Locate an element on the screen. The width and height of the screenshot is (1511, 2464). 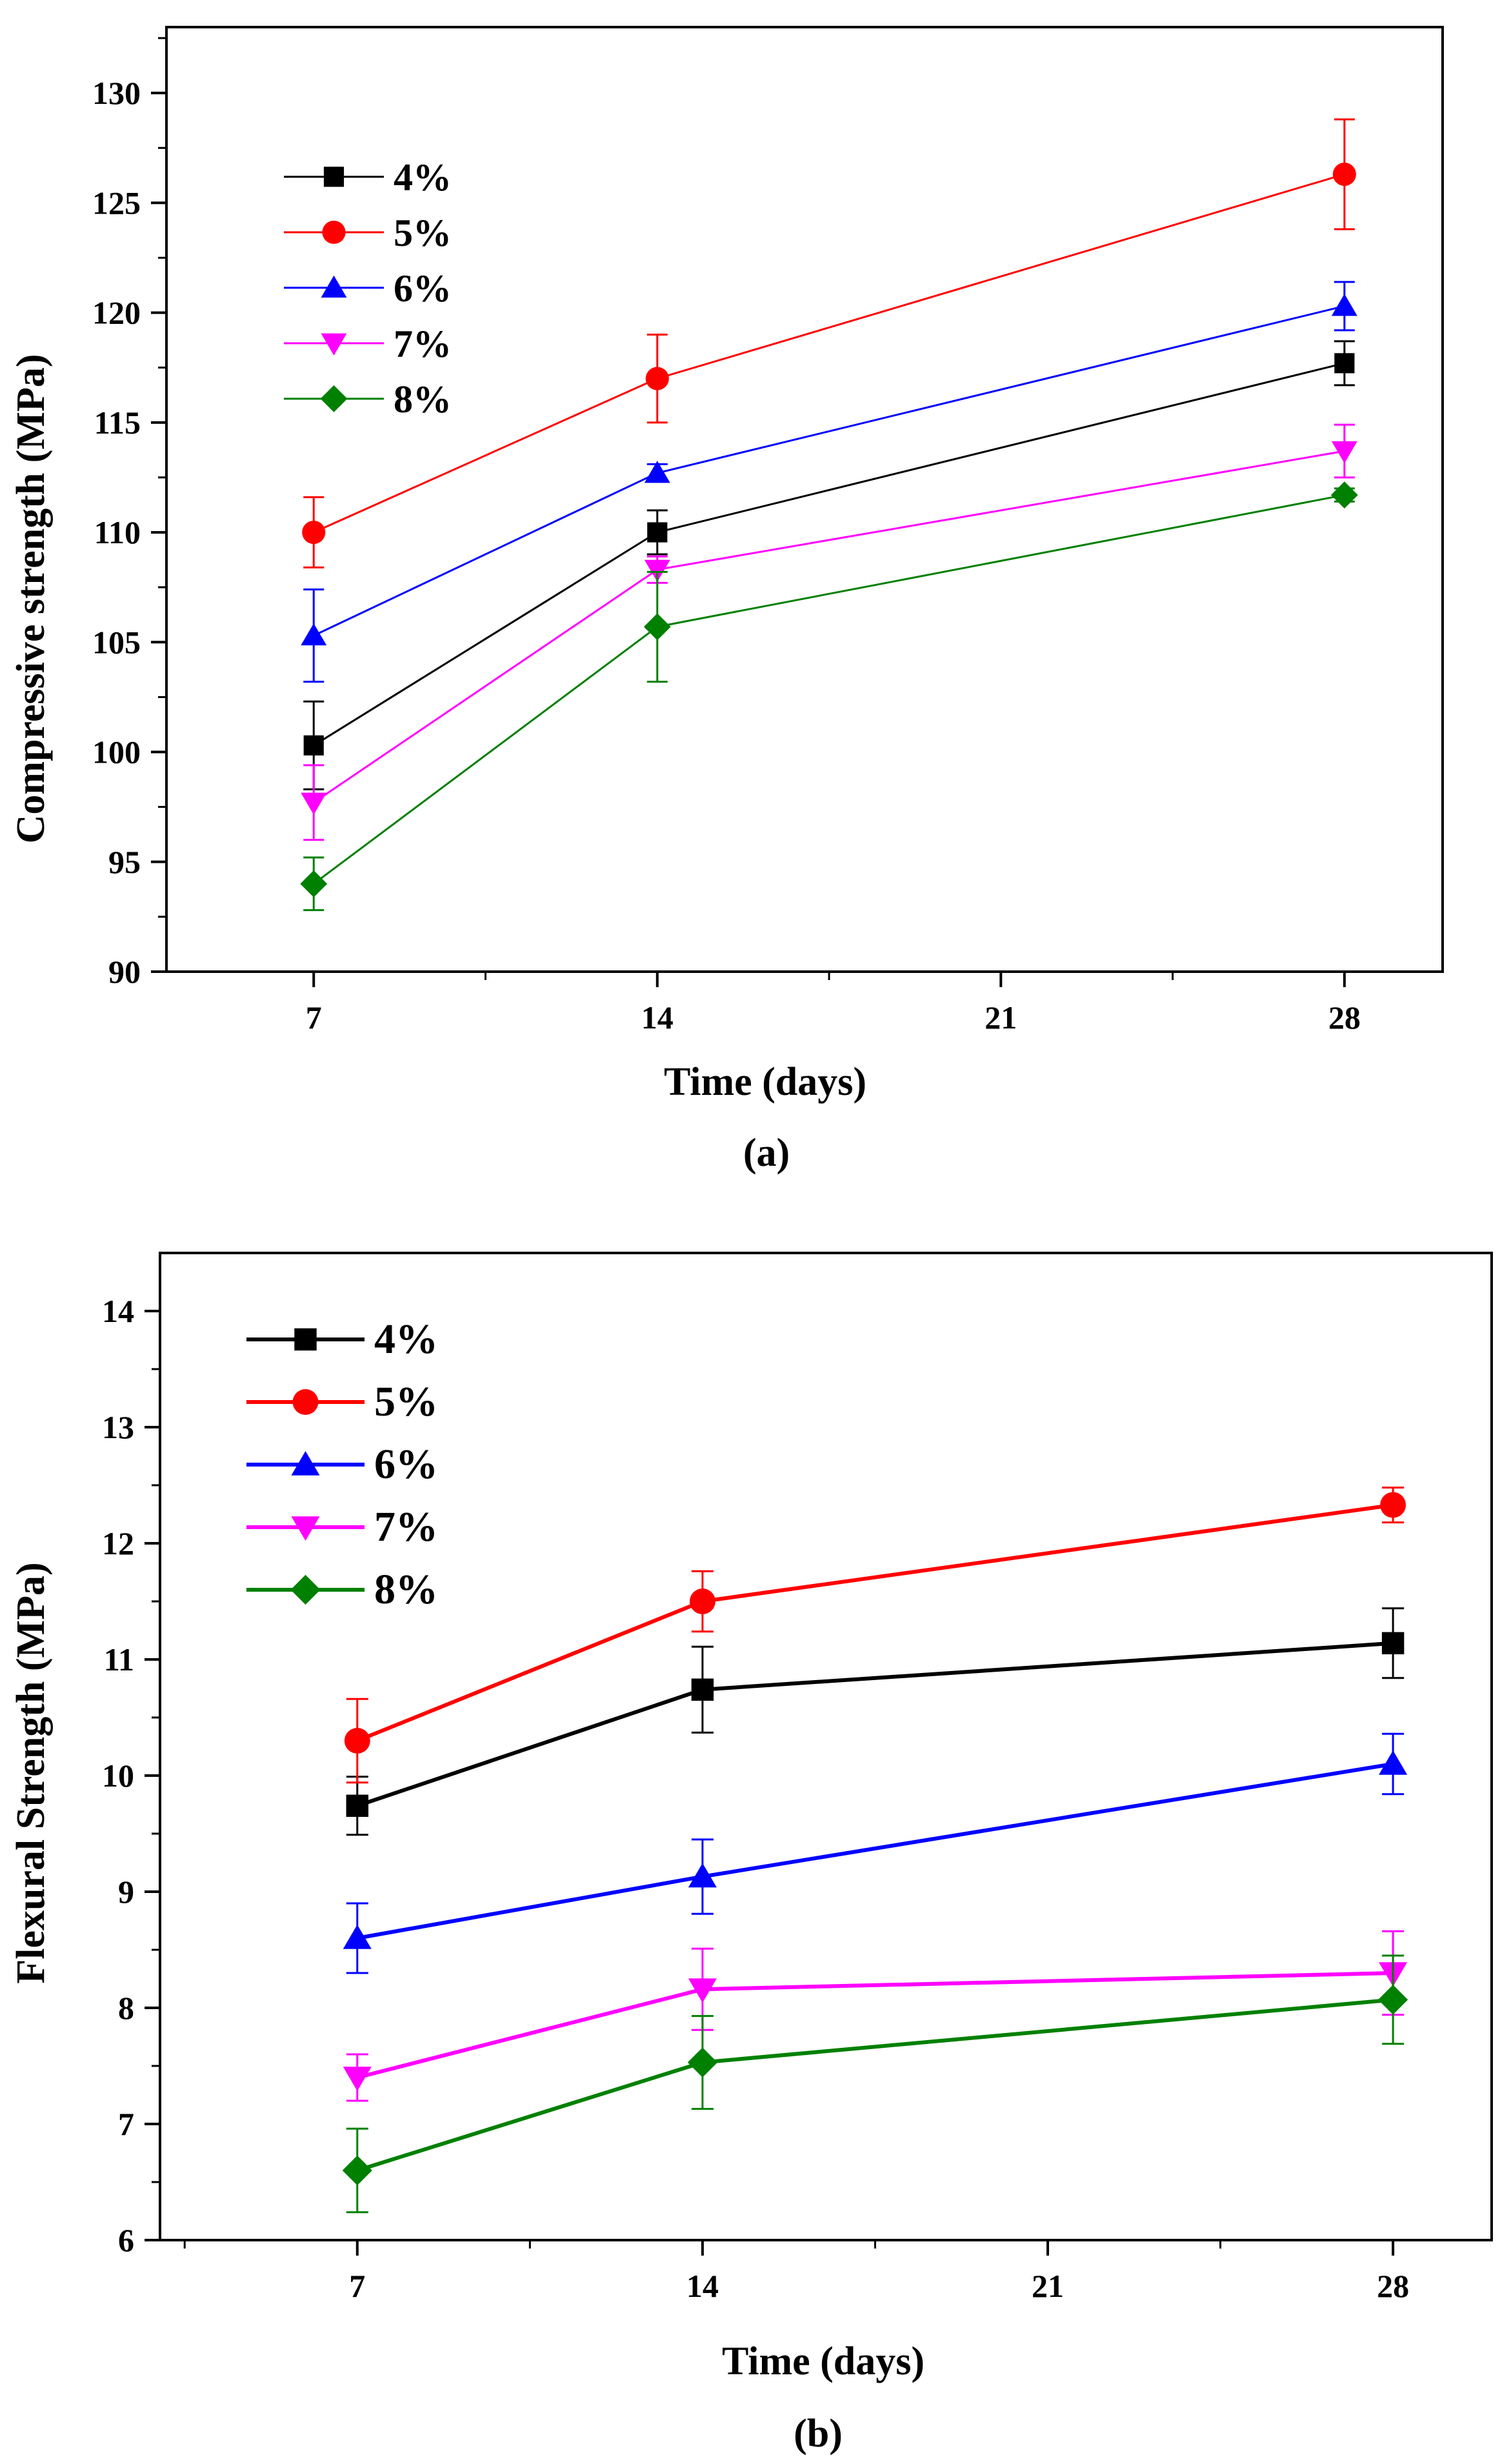
panel-b-x-tick-label: 28 is located at coordinates (1393, 2286).